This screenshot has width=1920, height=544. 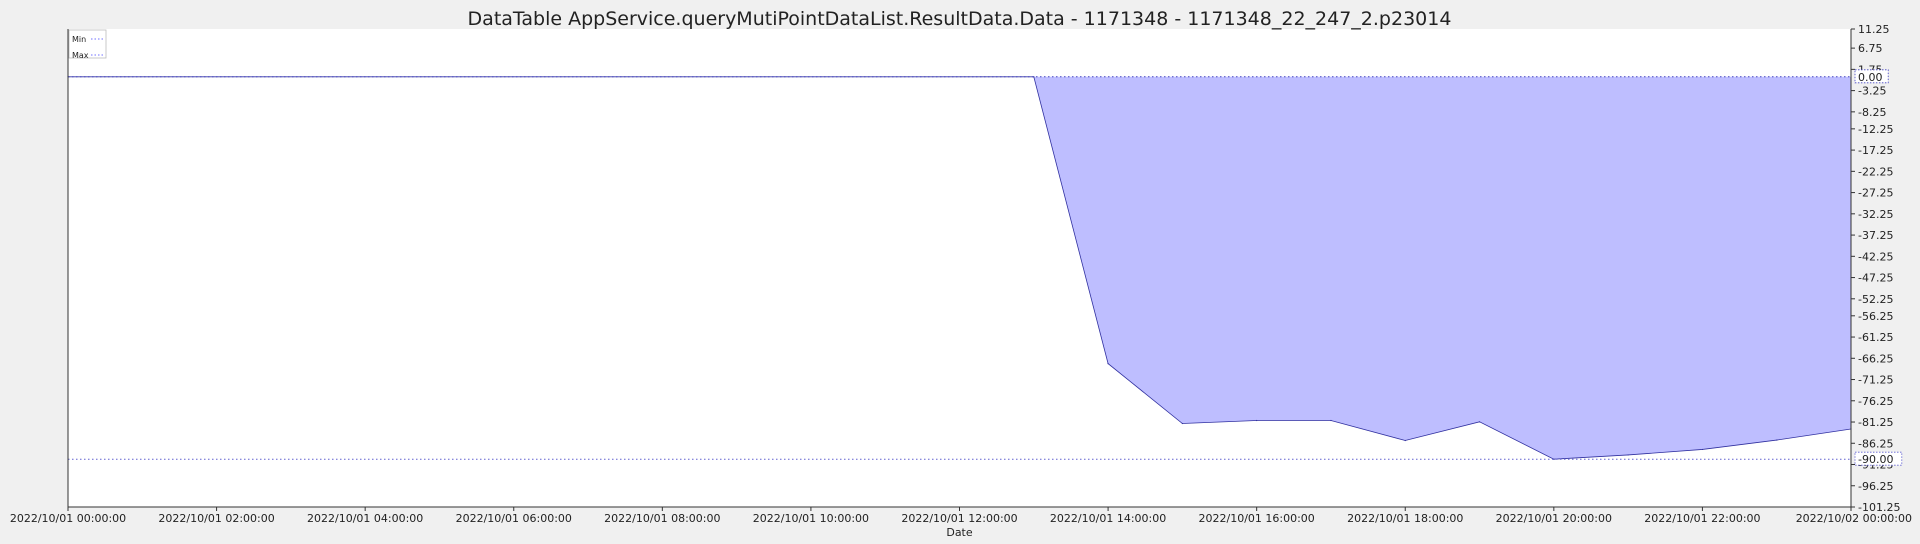 I want to click on x-tick-label: 2022/10/01 06:00:00, so click(x=514, y=518).